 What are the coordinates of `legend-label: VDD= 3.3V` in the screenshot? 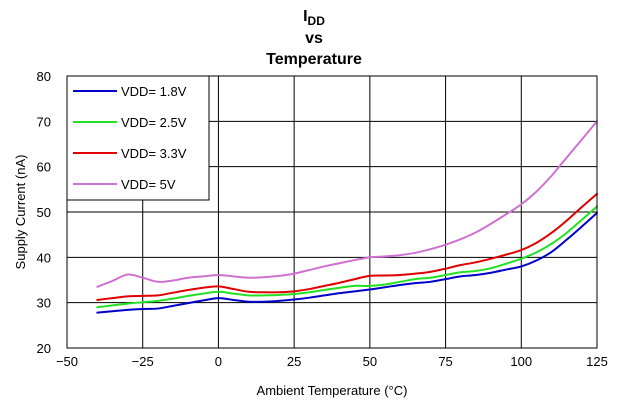 It's located at (154, 153).